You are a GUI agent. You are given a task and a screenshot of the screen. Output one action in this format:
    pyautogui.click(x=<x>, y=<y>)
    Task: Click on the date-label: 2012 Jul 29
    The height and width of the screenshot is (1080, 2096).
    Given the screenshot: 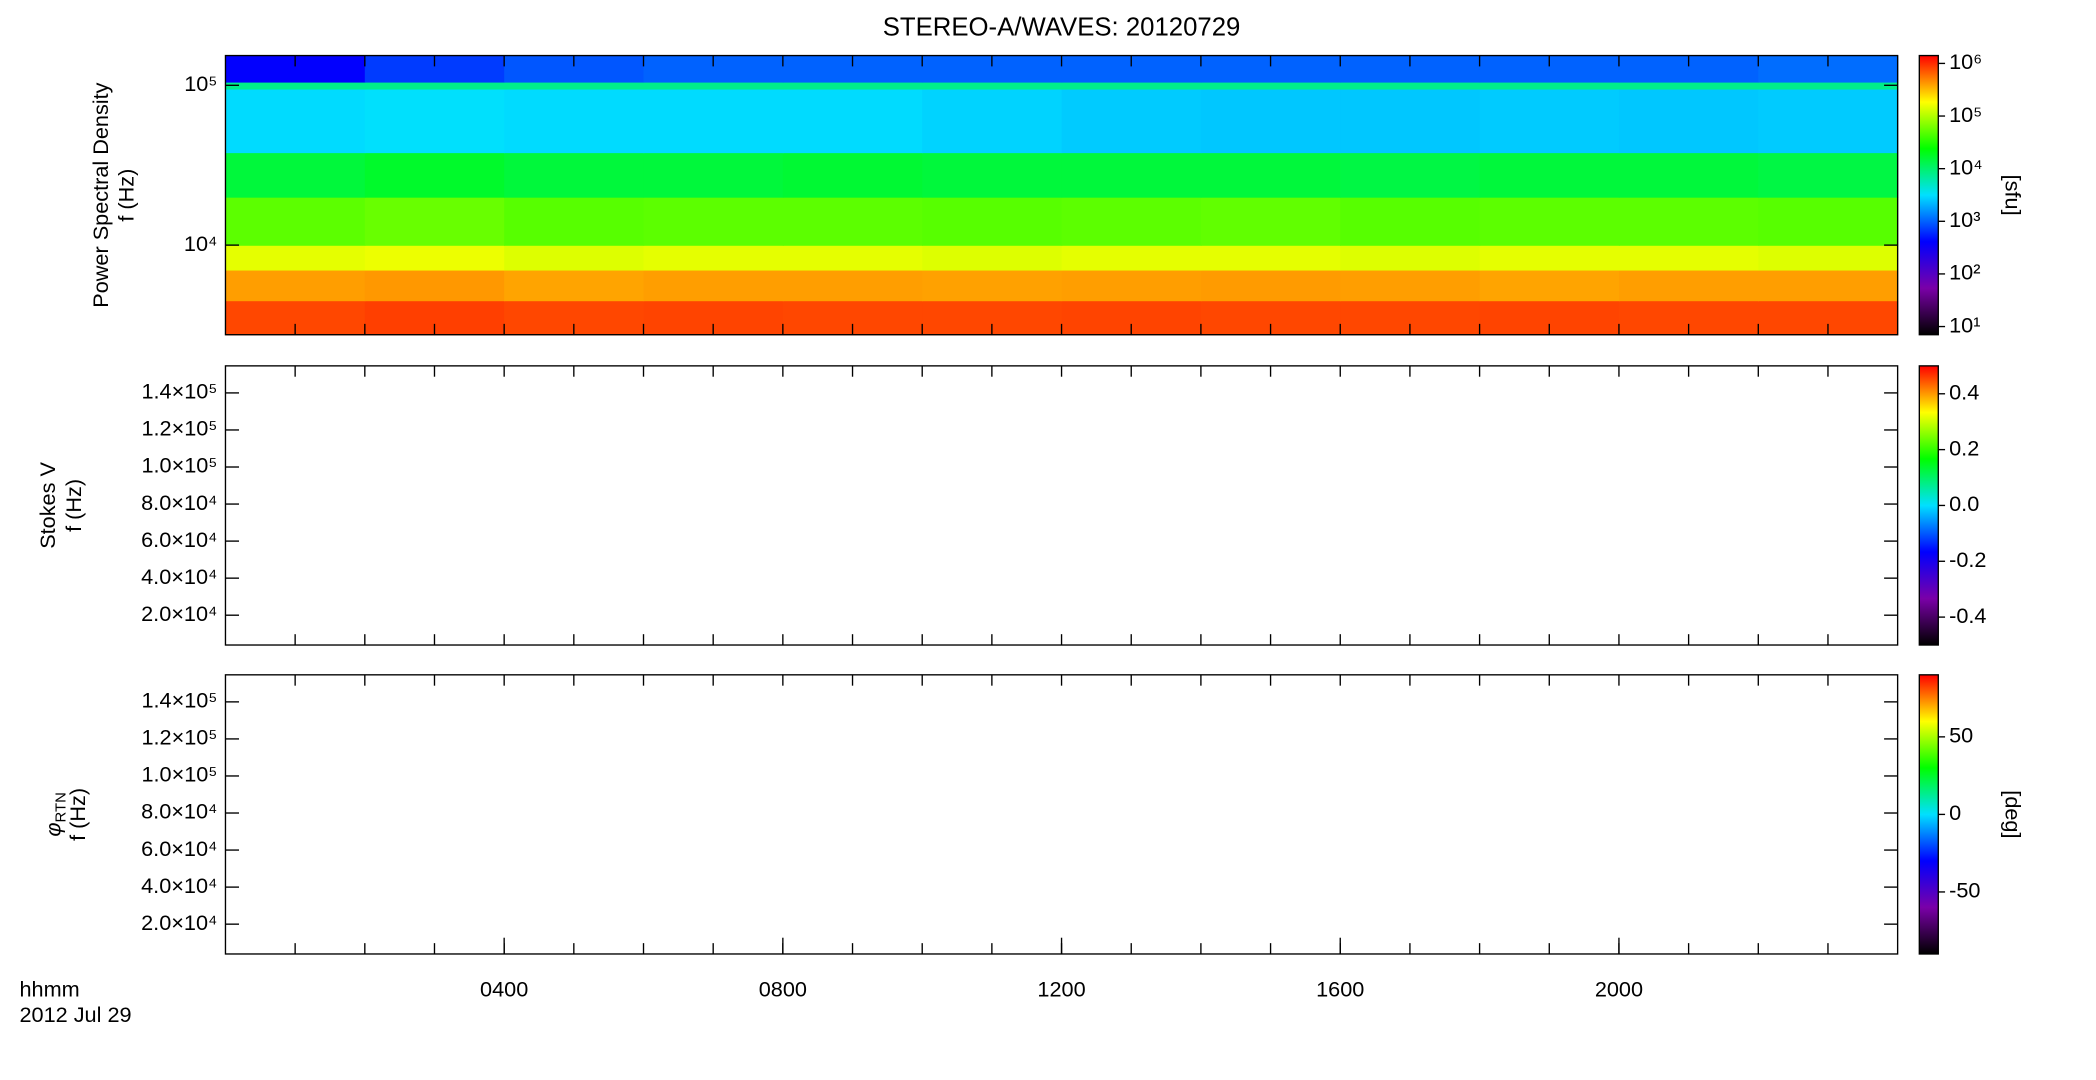 What is the action you would take?
    pyautogui.click(x=75, y=1014)
    